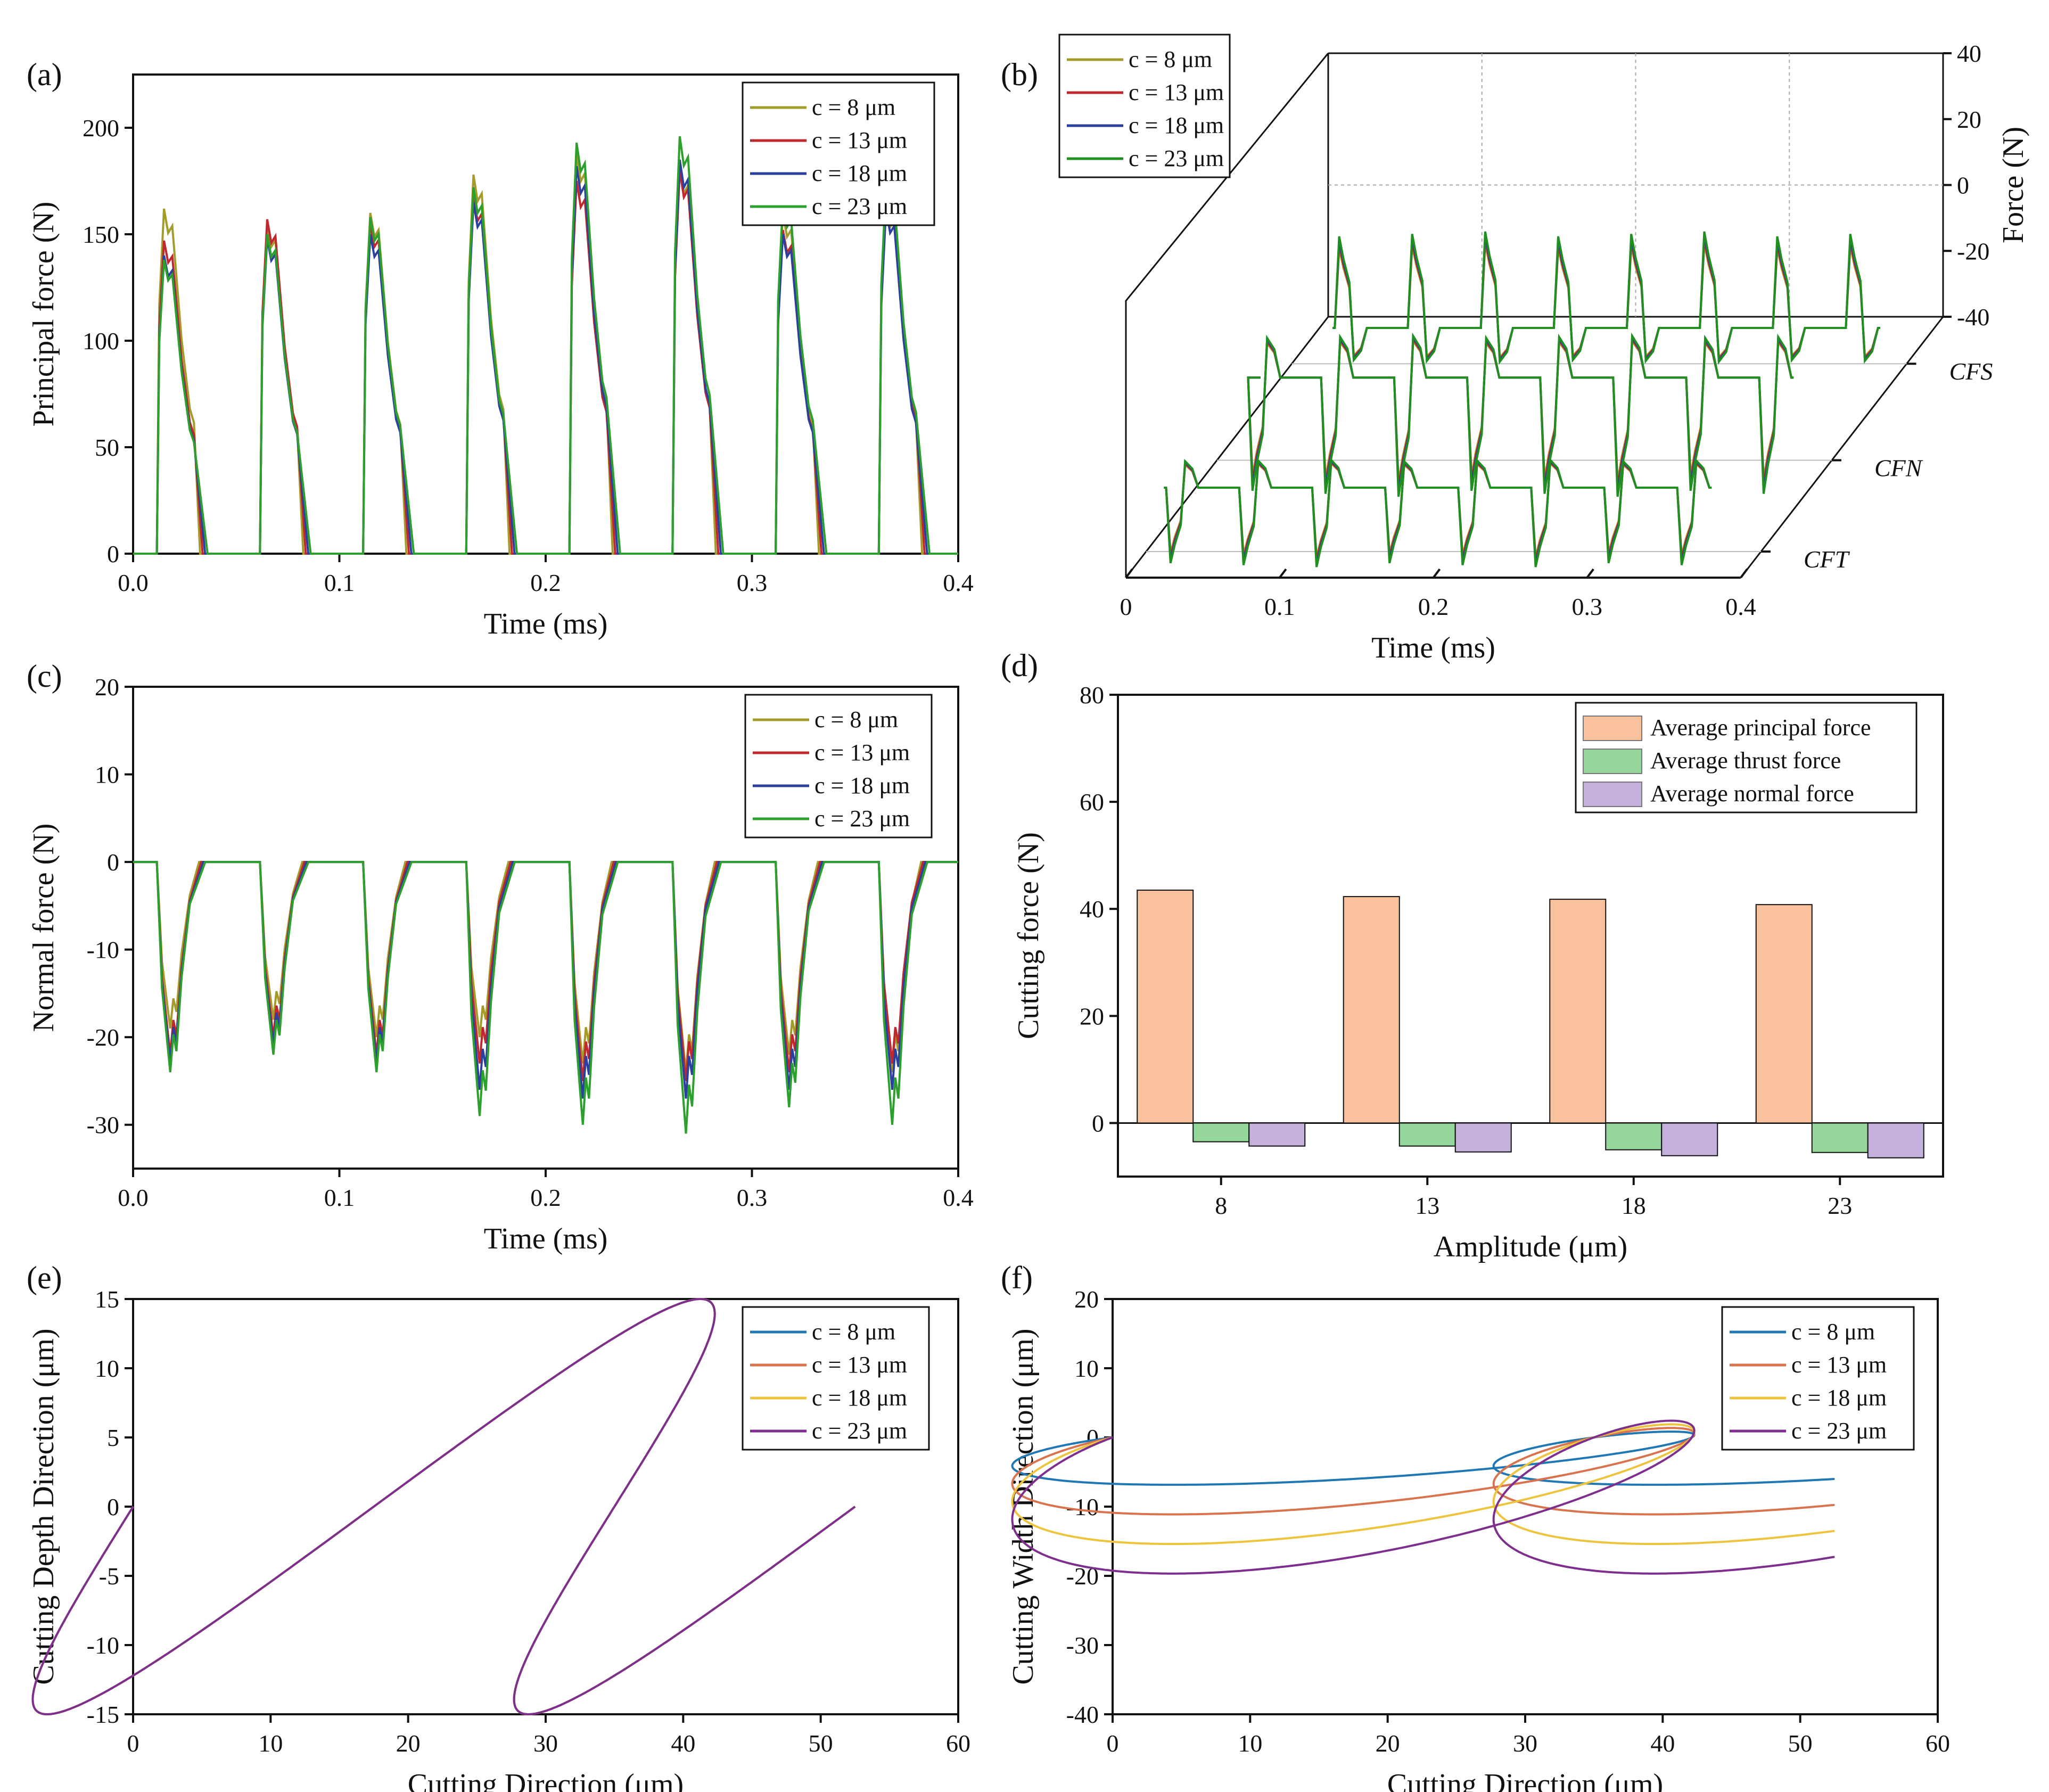  I want to click on panel-c-ytick-label: -30, so click(103, 1125).